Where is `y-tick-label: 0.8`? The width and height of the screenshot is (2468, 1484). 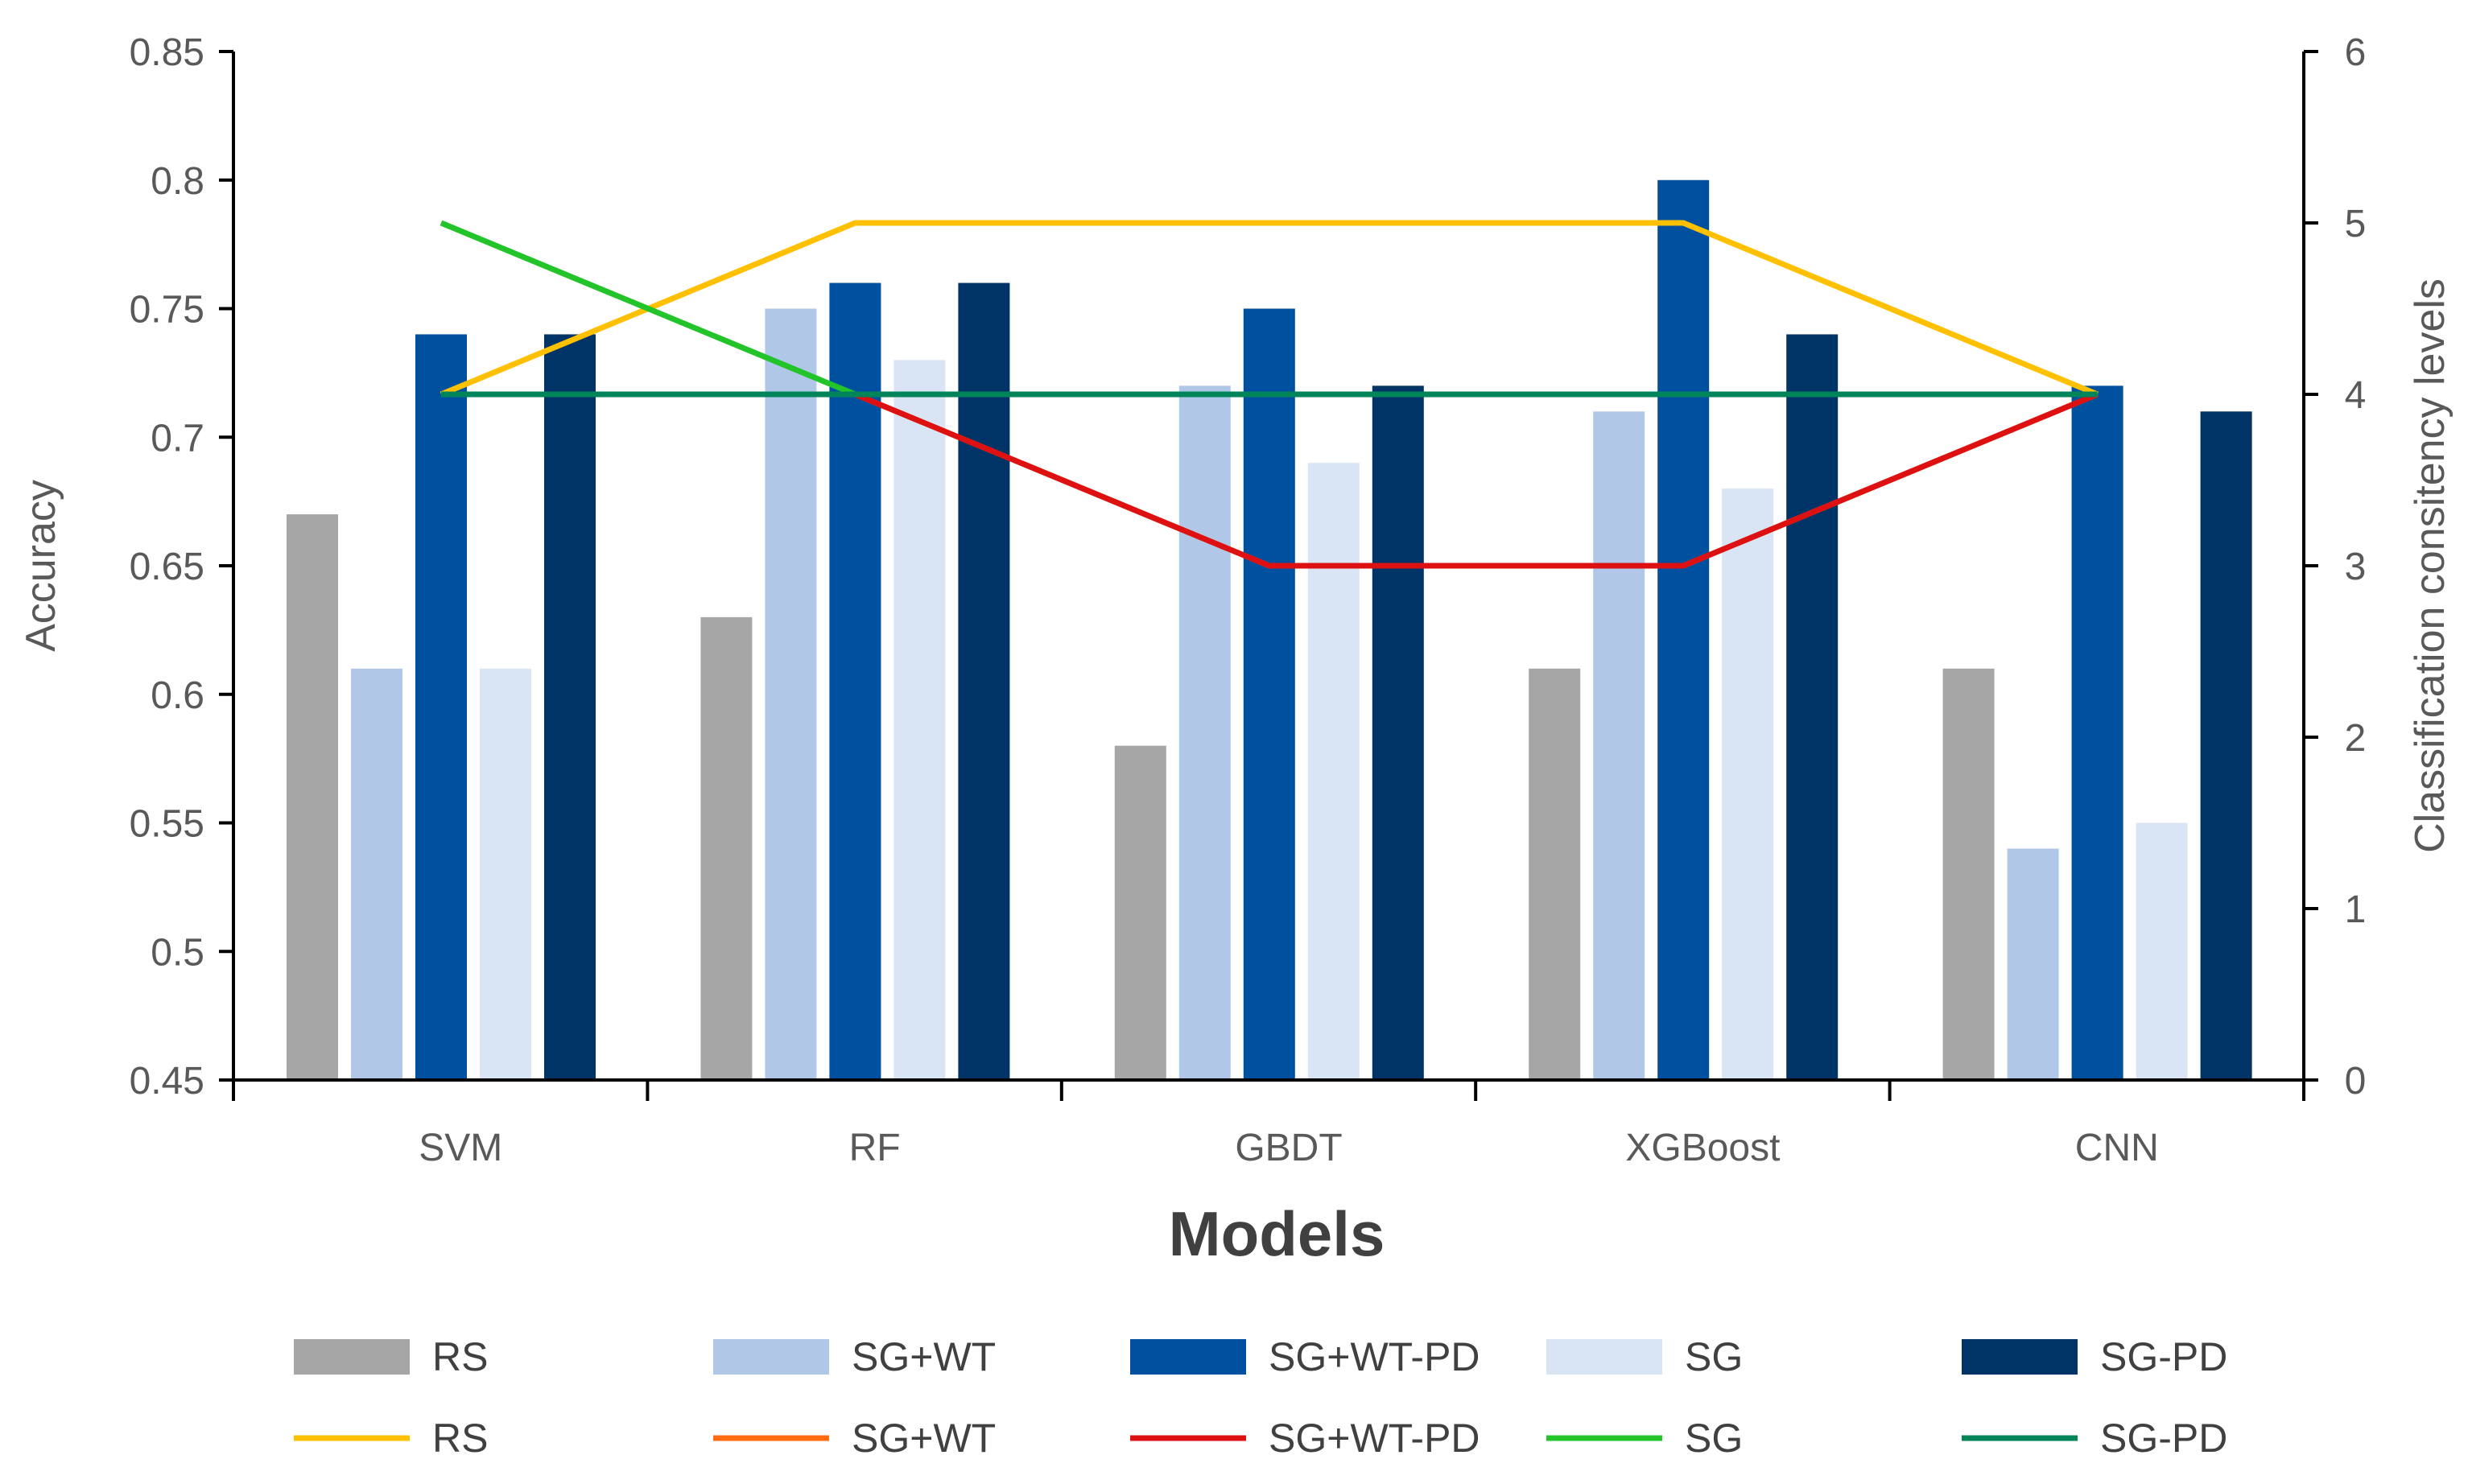
y-tick-label: 0.8 is located at coordinates (177, 182).